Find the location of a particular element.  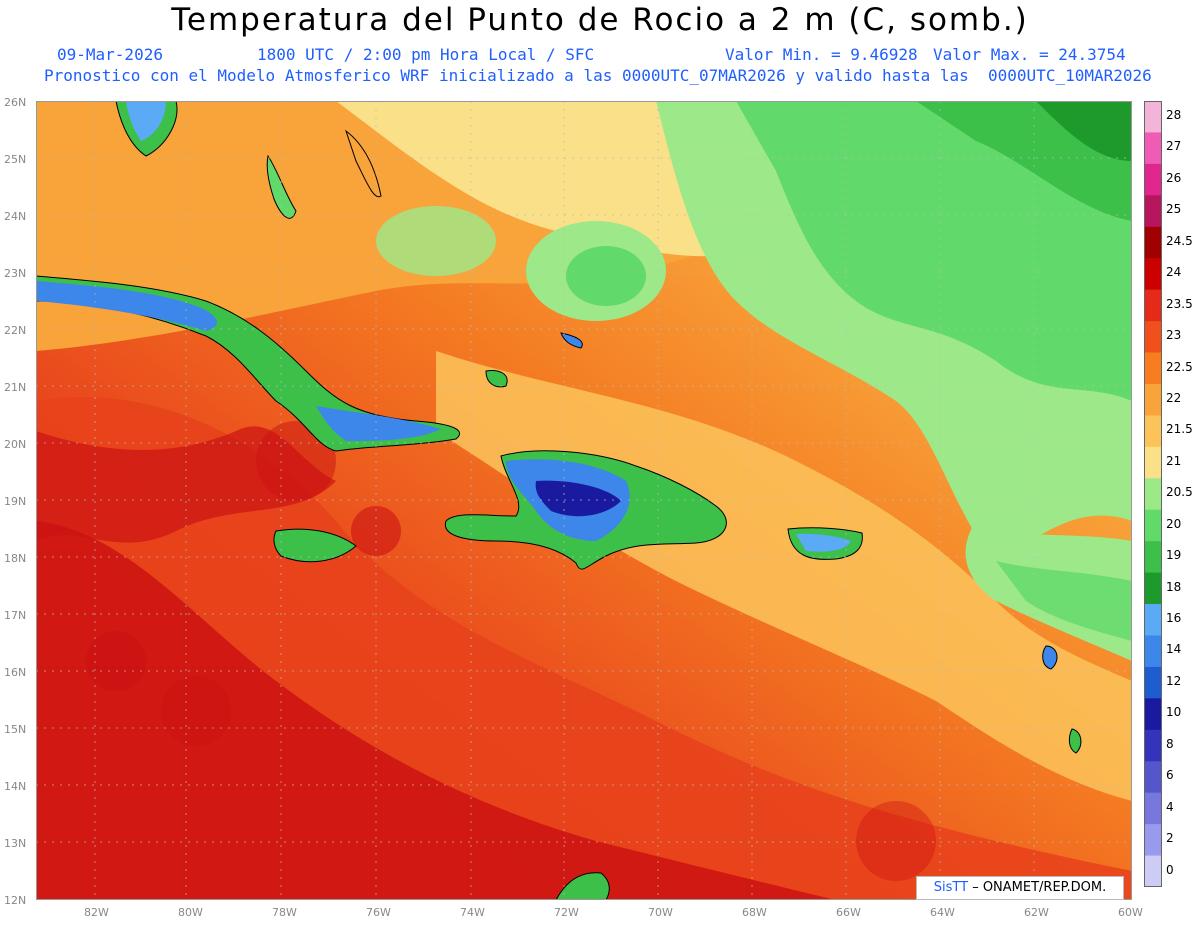

colorbar-label: 25 is located at coordinates (1174, 209).